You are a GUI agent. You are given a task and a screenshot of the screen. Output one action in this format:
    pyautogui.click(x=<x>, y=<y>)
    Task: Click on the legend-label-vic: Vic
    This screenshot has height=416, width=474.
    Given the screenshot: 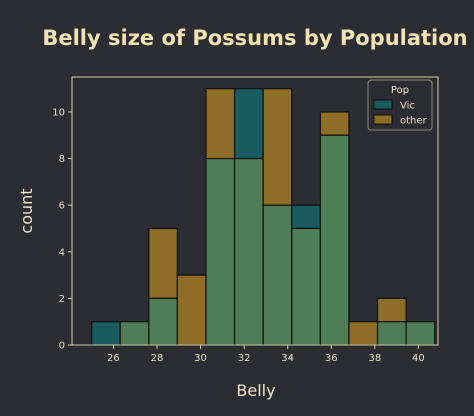 What is the action you would take?
    pyautogui.click(x=407, y=106)
    